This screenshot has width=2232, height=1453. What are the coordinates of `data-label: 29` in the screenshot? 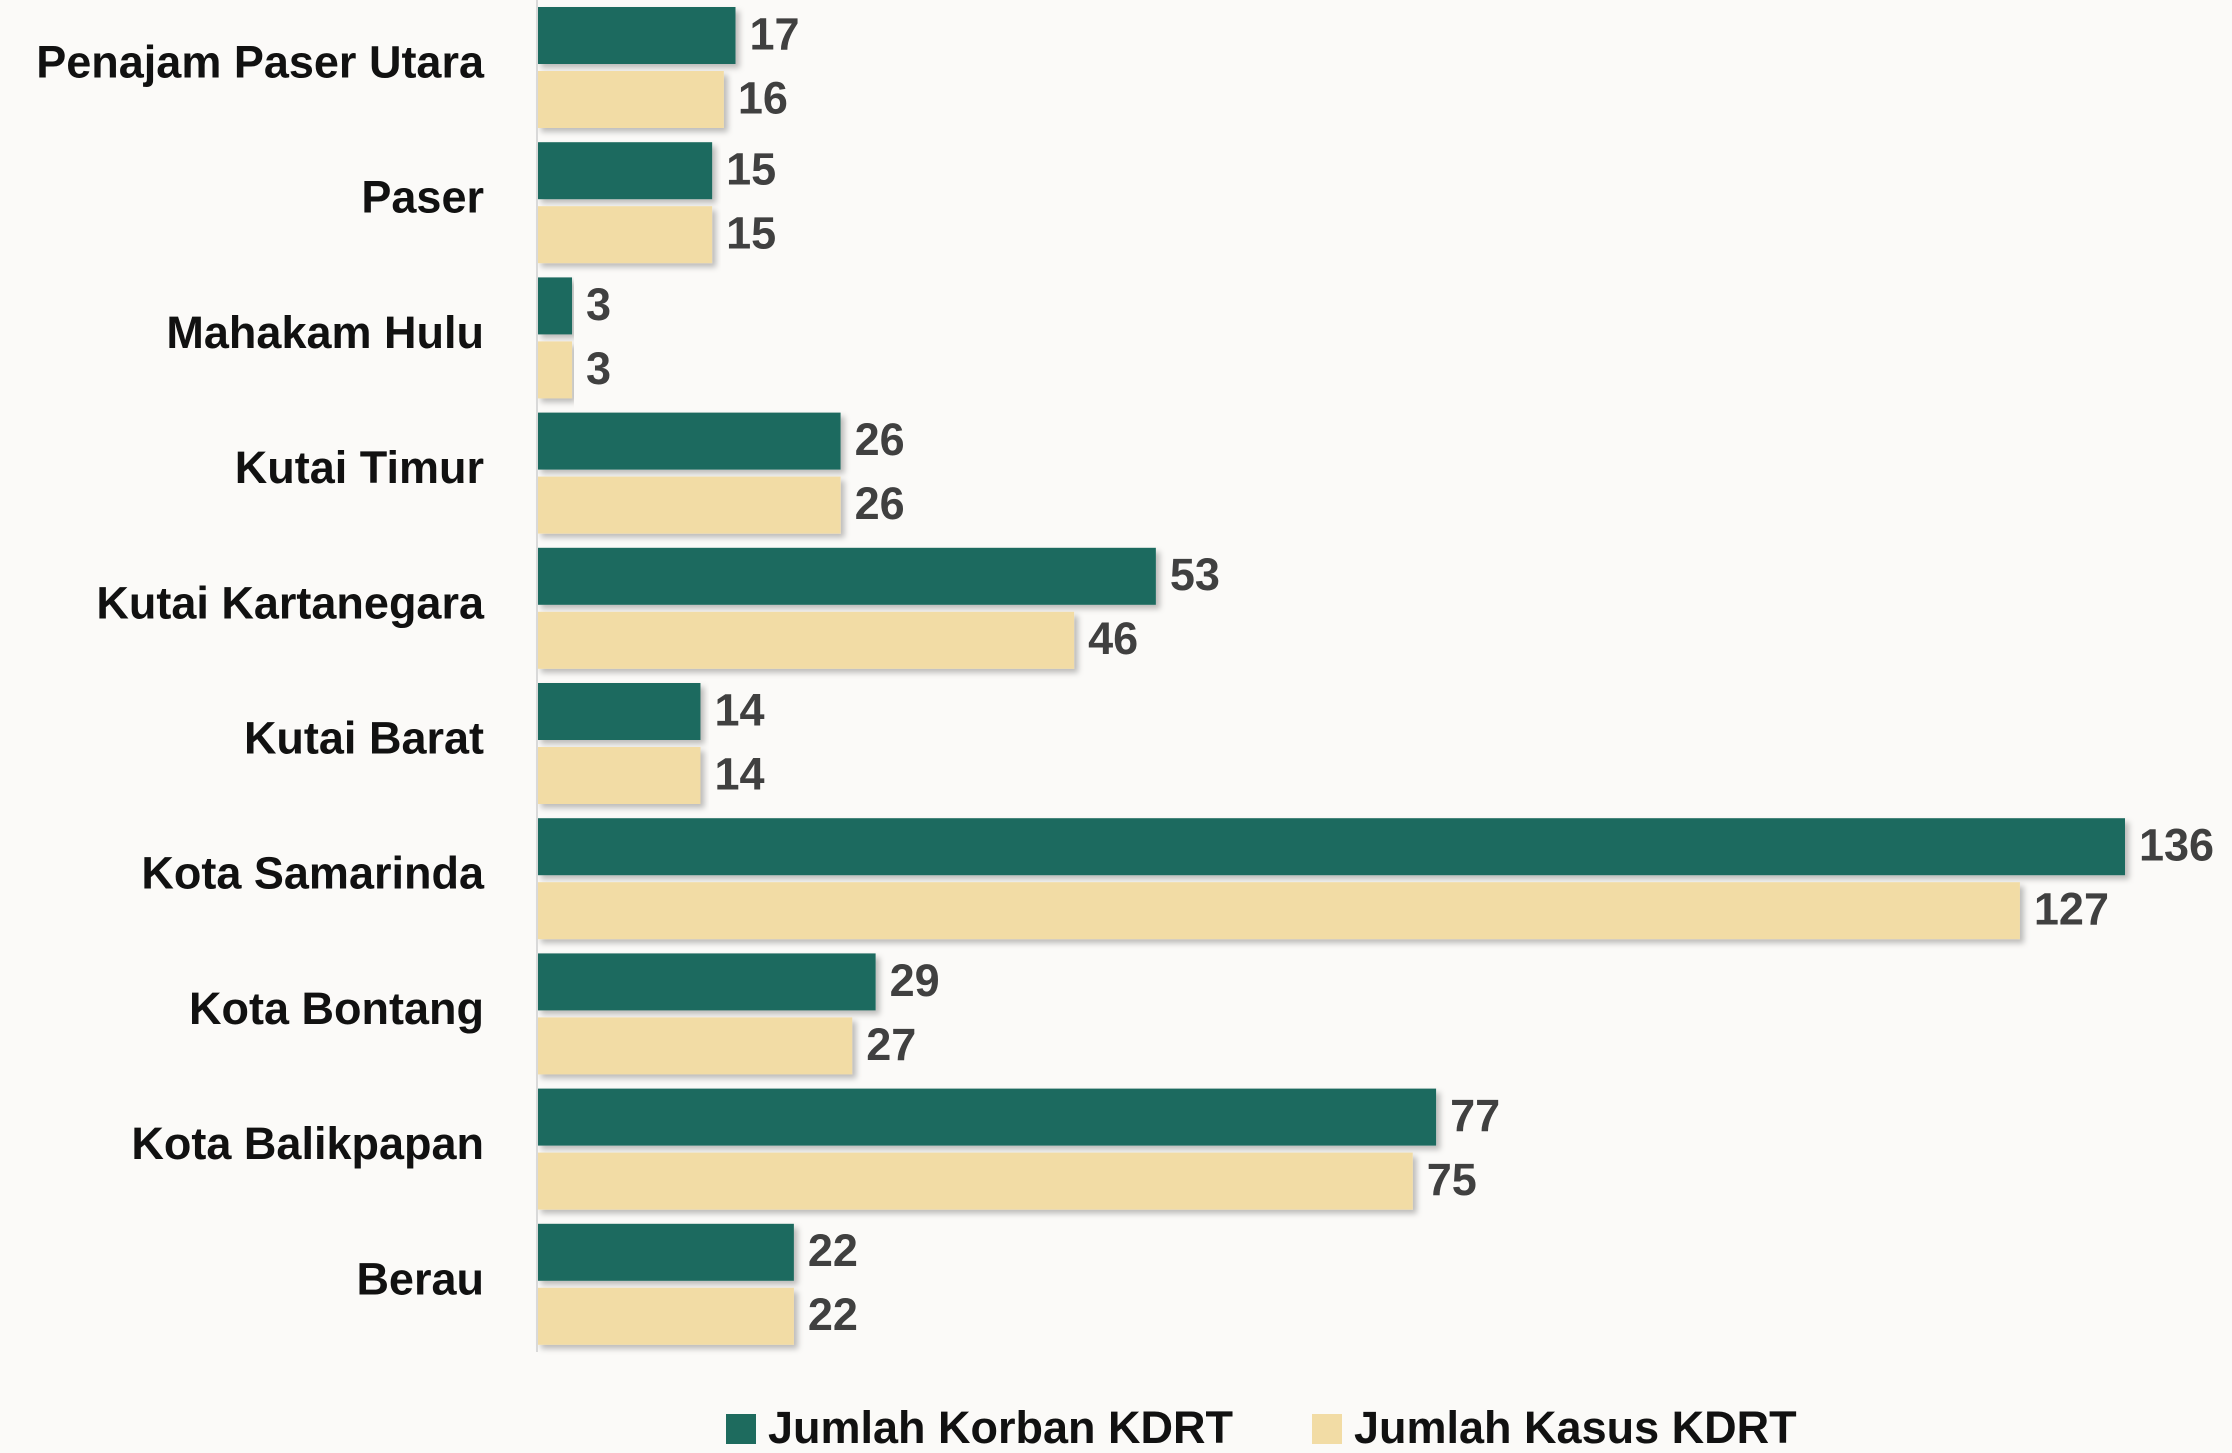 It's located at (915, 980).